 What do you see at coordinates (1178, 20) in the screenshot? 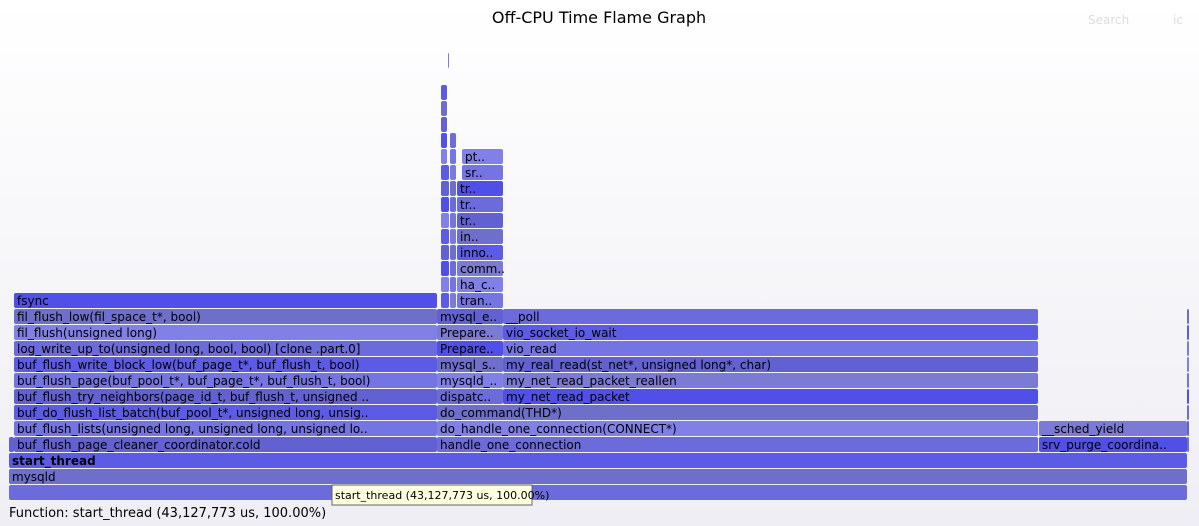
I see `ignorecase: ic` at bounding box center [1178, 20].